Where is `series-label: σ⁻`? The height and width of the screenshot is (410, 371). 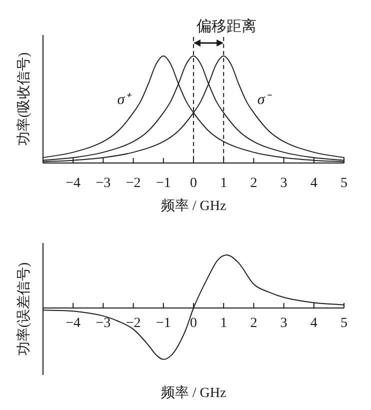
series-label: σ⁻ is located at coordinates (264, 100).